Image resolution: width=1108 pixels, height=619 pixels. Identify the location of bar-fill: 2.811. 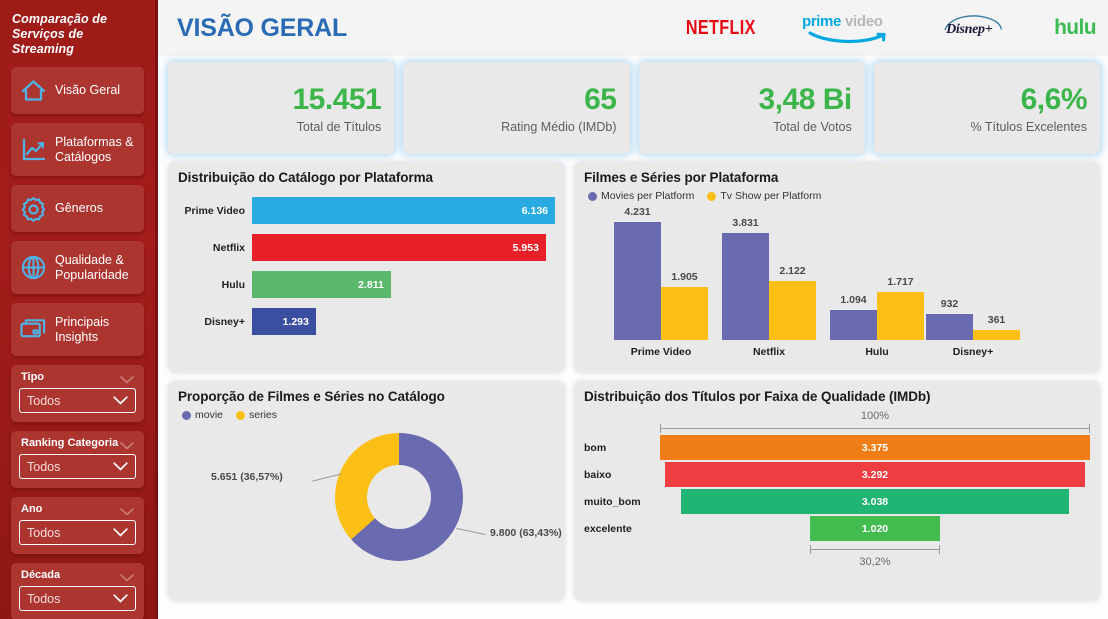
(321, 284).